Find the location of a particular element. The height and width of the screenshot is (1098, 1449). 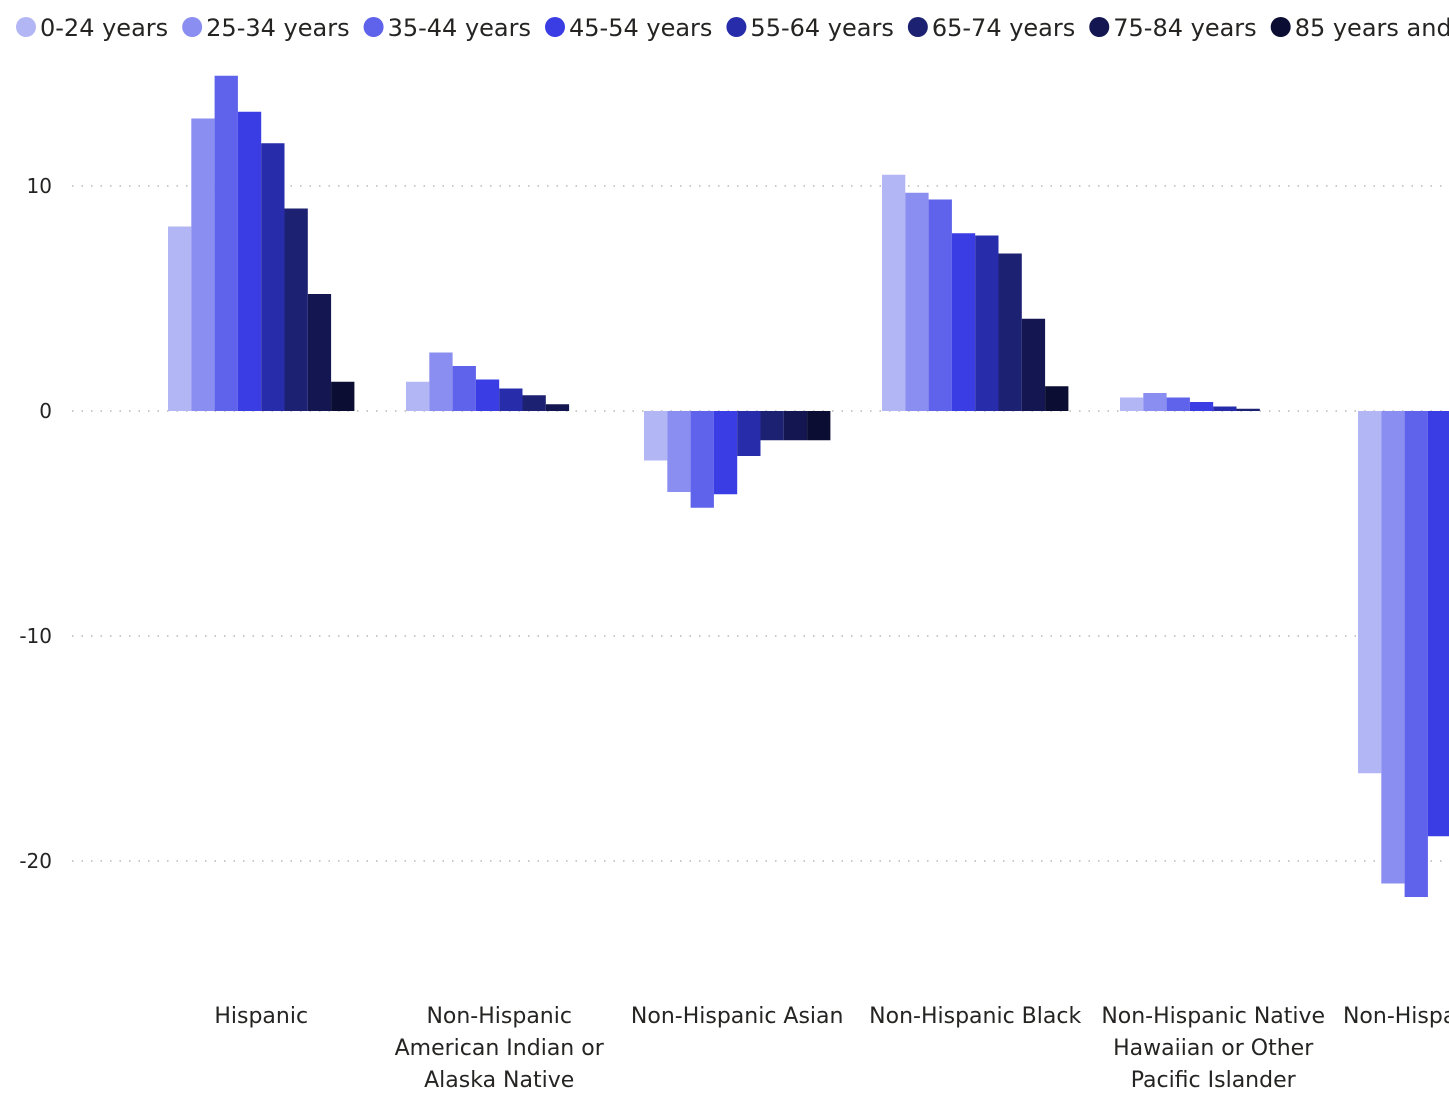

x-tick-label-line: Non-Hispanic is located at coordinates (499, 1016).